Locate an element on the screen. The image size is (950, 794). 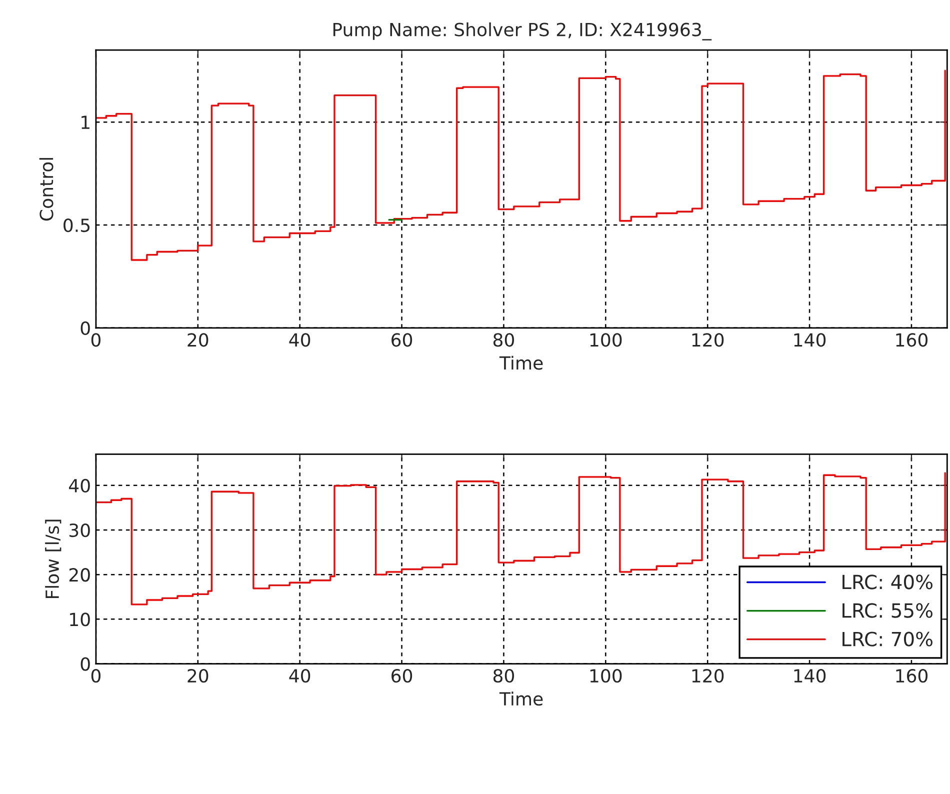
y-tick-label: 1 is located at coordinates (86, 122).